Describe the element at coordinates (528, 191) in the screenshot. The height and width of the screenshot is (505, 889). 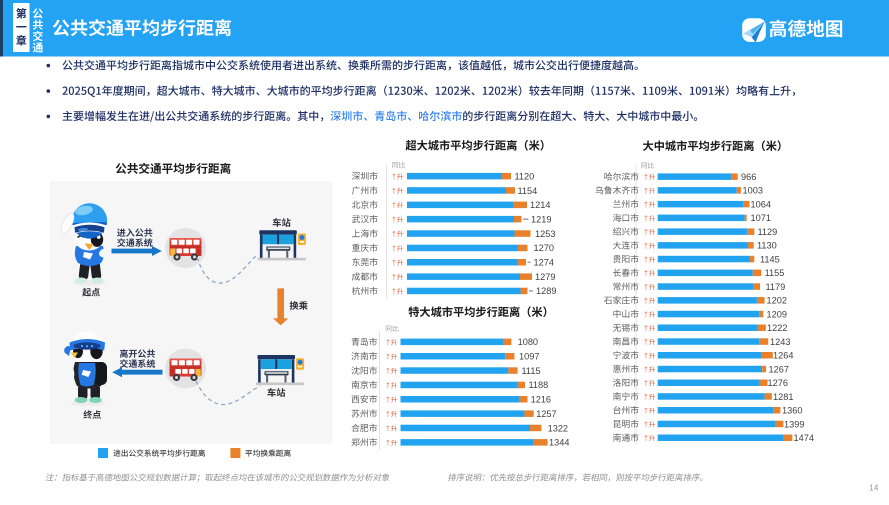
I see `svg-text: 1154` at that location.